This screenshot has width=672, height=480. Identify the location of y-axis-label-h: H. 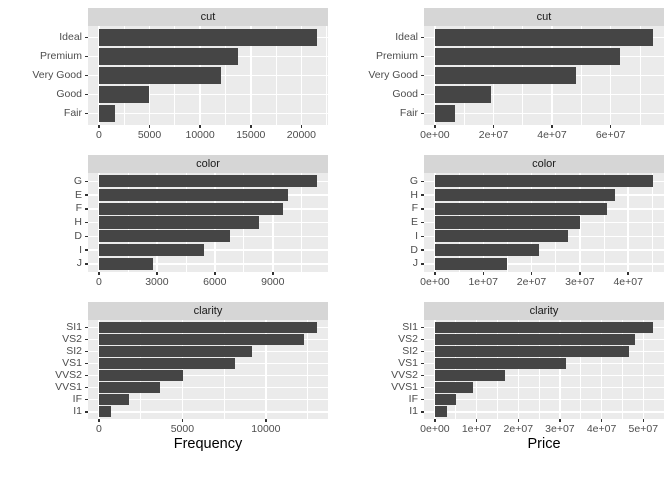
(78, 222).